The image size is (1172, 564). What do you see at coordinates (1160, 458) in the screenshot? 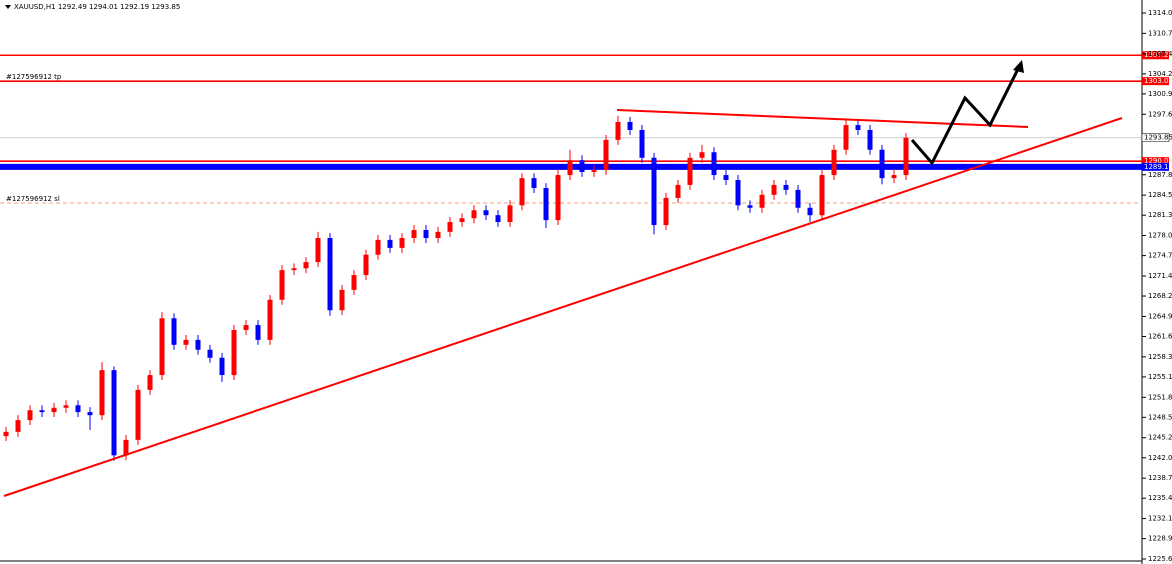
I see `y-tick-label: 1242.00` at bounding box center [1160, 458].